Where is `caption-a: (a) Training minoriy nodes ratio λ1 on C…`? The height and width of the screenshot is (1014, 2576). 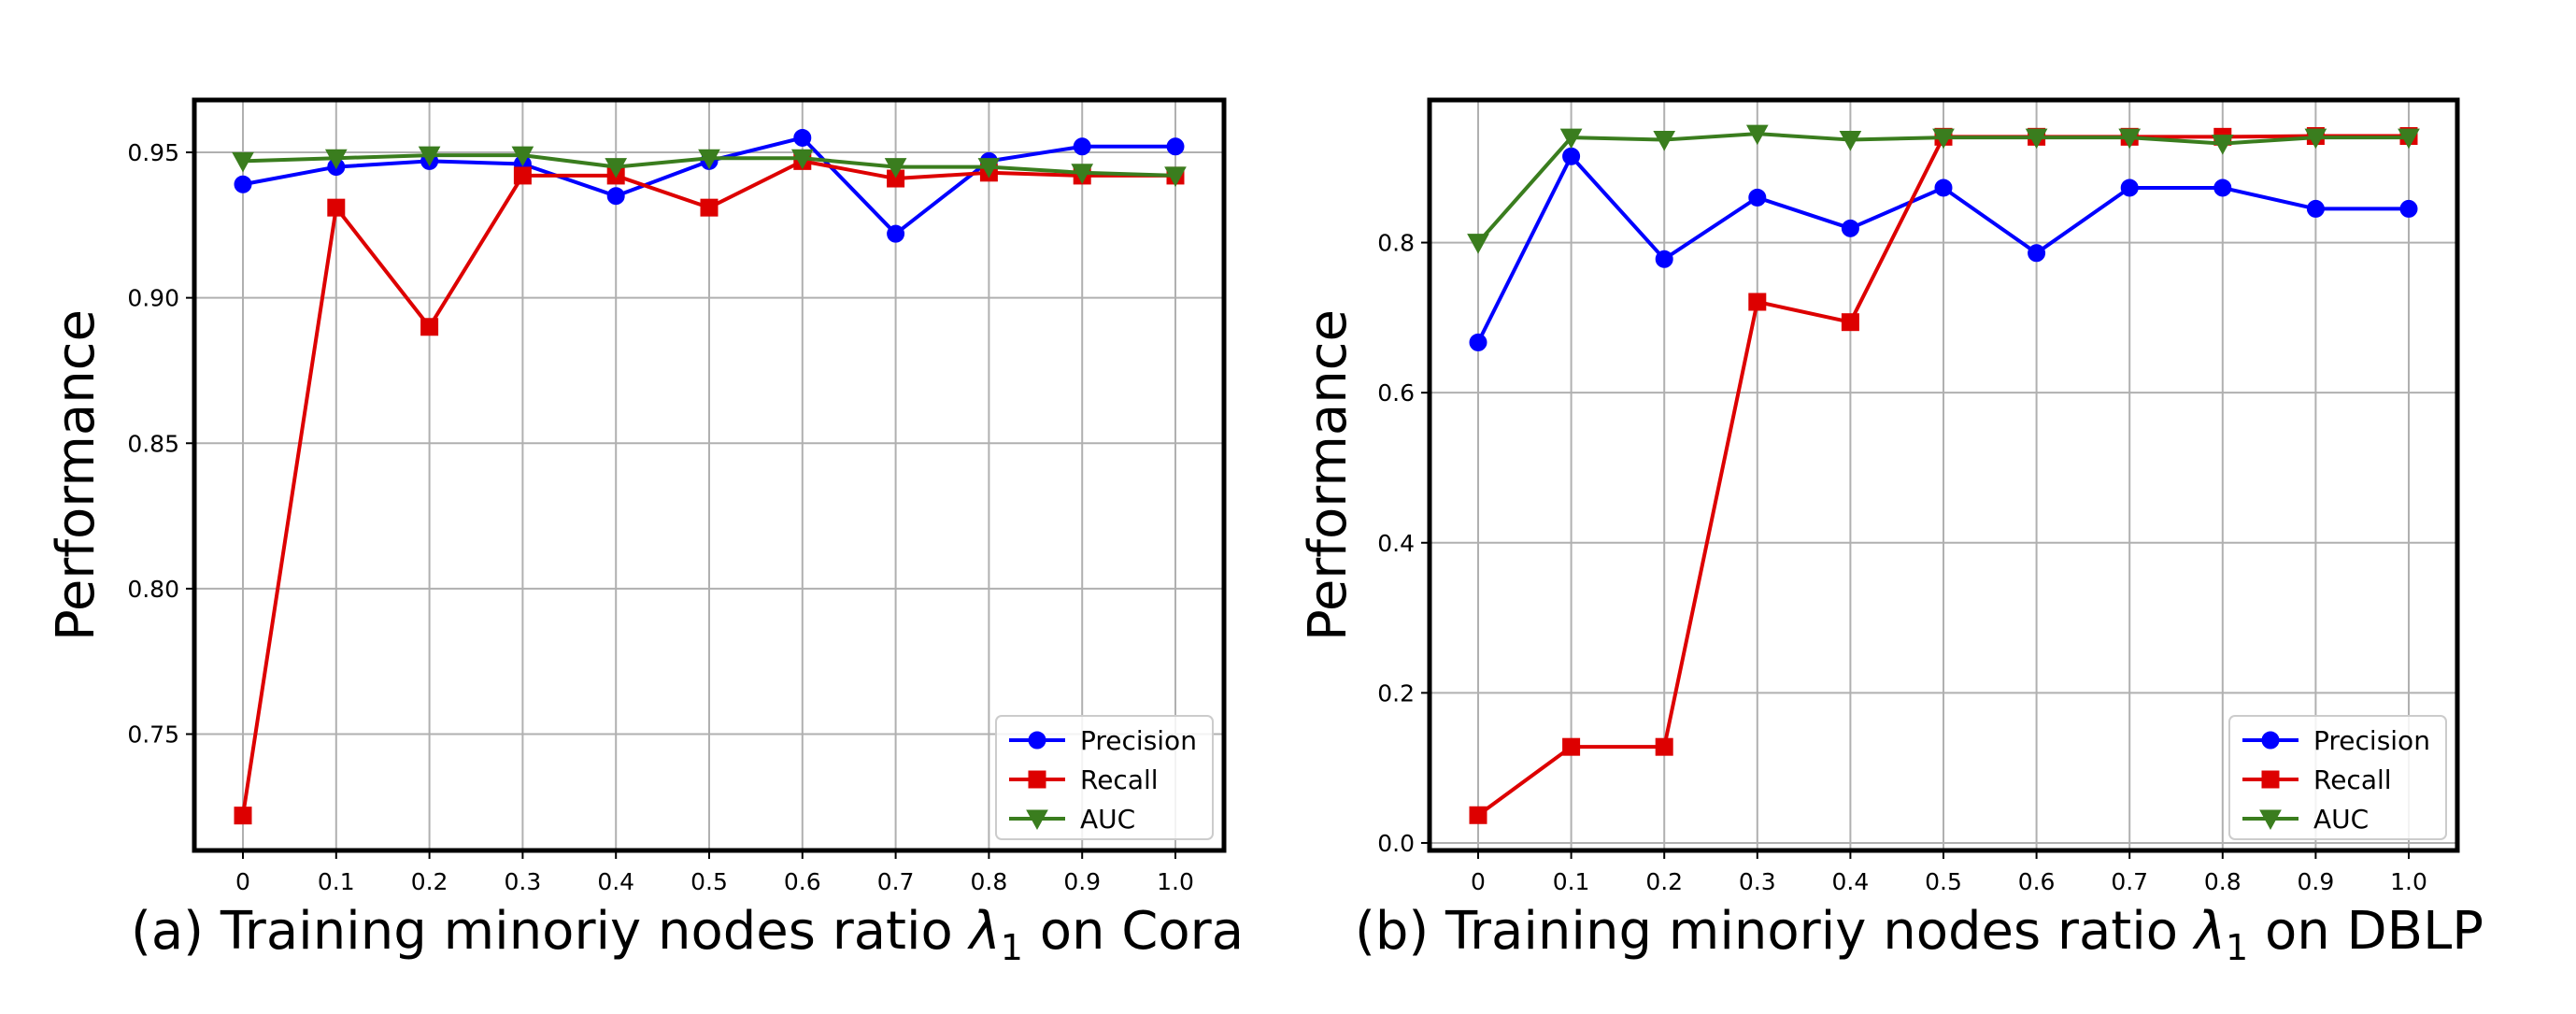 caption-a: (a) Training minoriy nodes ratio λ1 on C… is located at coordinates (687, 935).